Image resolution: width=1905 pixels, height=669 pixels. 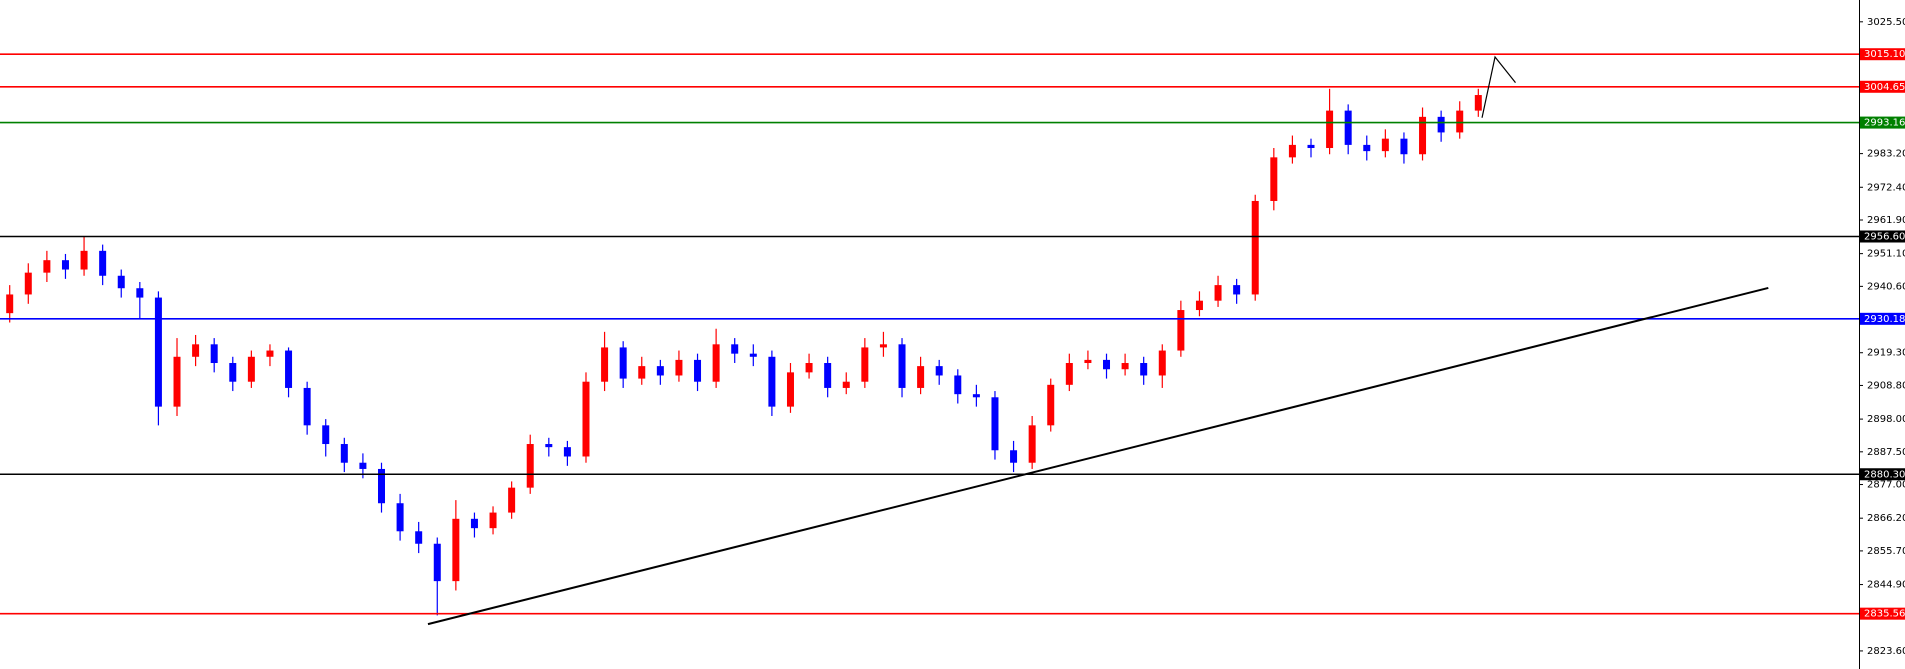 I want to click on level-label: 2835.56, so click(x=1884, y=614).